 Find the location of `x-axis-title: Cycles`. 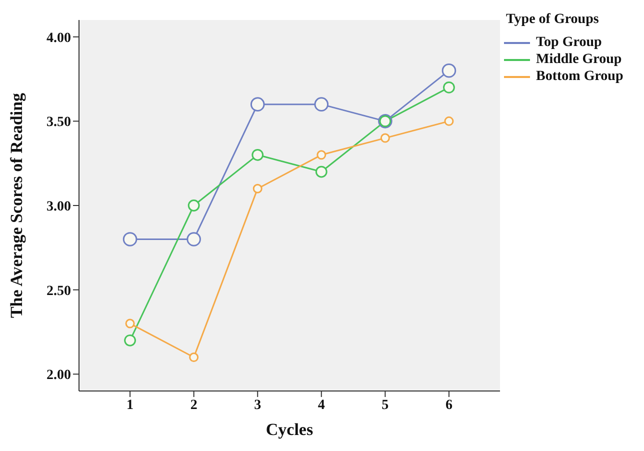

x-axis-title: Cycles is located at coordinates (290, 429).